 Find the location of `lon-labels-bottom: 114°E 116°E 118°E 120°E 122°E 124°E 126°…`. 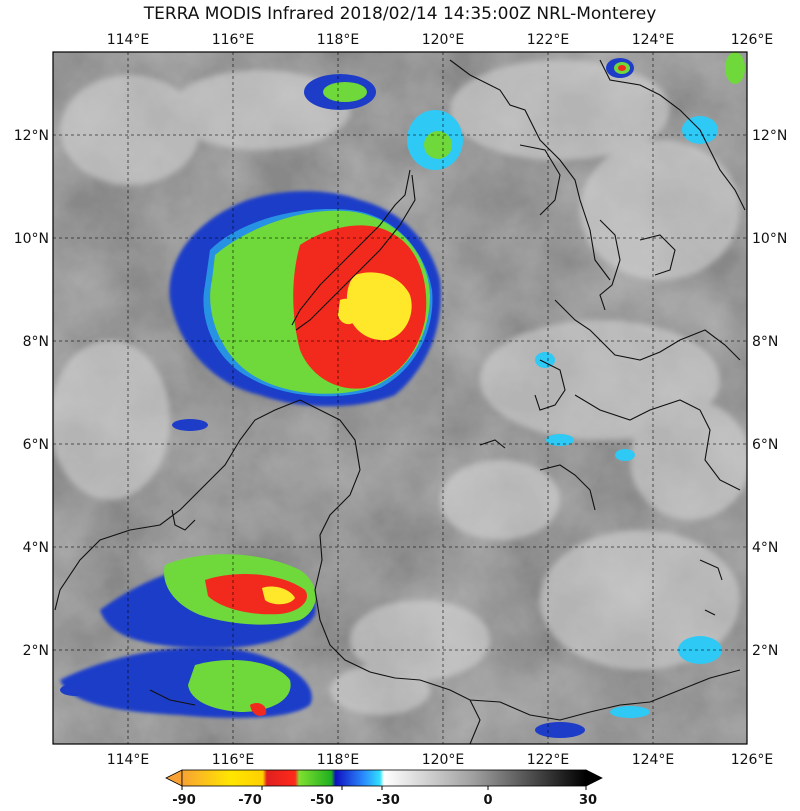

lon-labels-bottom: 114°E 116°E 118°E 120°E 122°E 124°E 126°… is located at coordinates (440, 760).